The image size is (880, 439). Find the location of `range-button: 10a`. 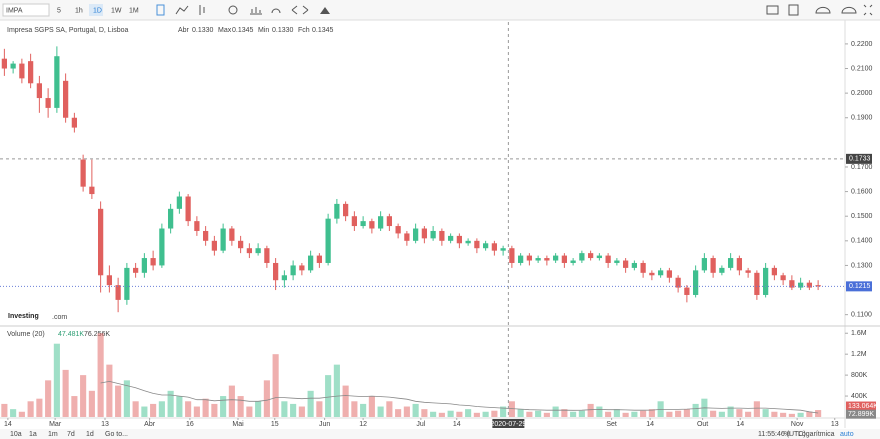

range-button: 10a is located at coordinates (16, 434).